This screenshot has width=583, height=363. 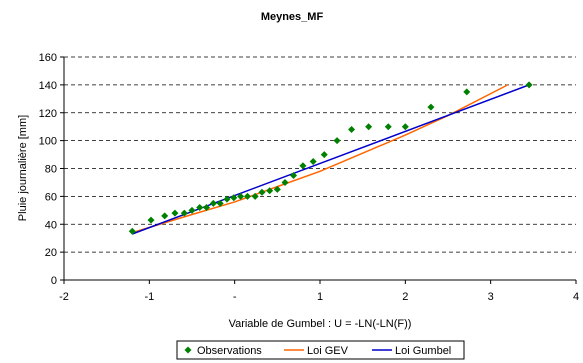 What do you see at coordinates (23, 168) in the screenshot?
I see `y-axis-label: Pluie journalière [mm]` at bounding box center [23, 168].